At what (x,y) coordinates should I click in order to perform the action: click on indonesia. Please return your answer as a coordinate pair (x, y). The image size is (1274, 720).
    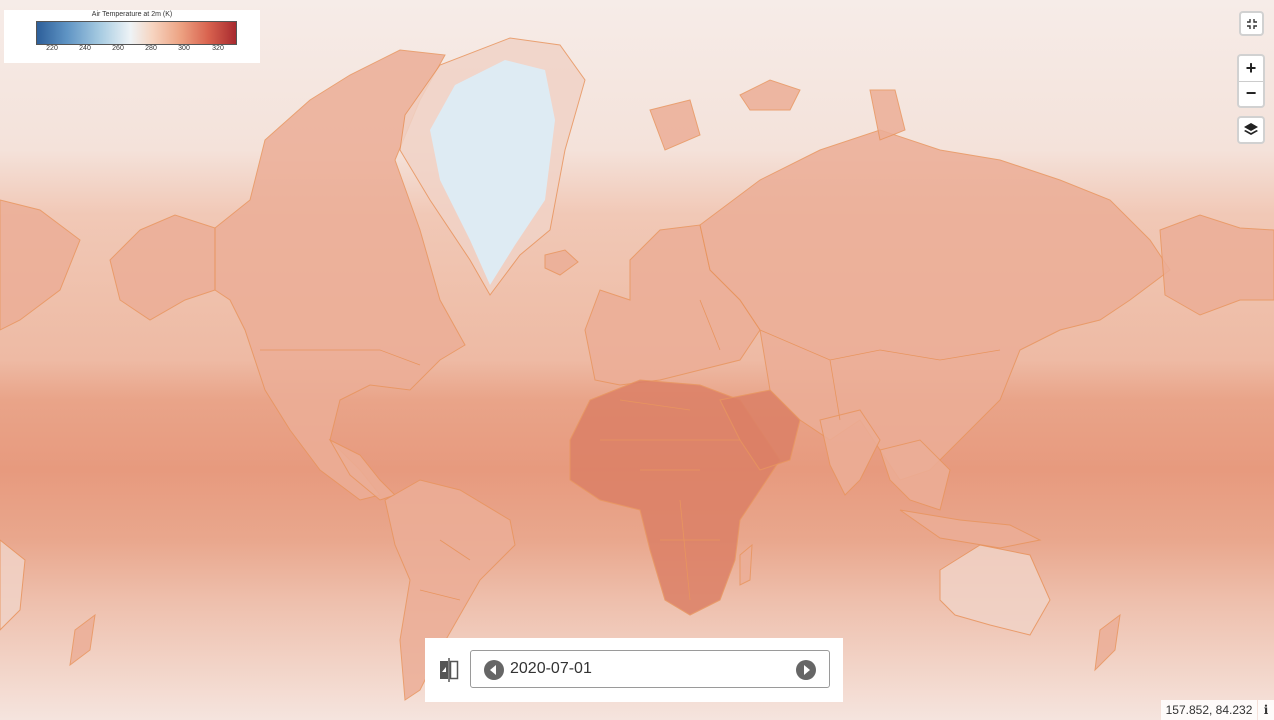
    Looking at the image, I should click on (970, 529).